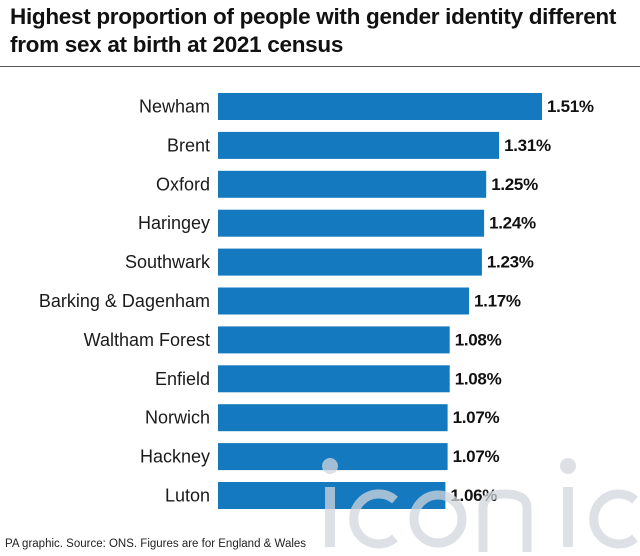 The width and height of the screenshot is (640, 556). What do you see at coordinates (334, 340) in the screenshot?
I see `bar-waltham-forest` at bounding box center [334, 340].